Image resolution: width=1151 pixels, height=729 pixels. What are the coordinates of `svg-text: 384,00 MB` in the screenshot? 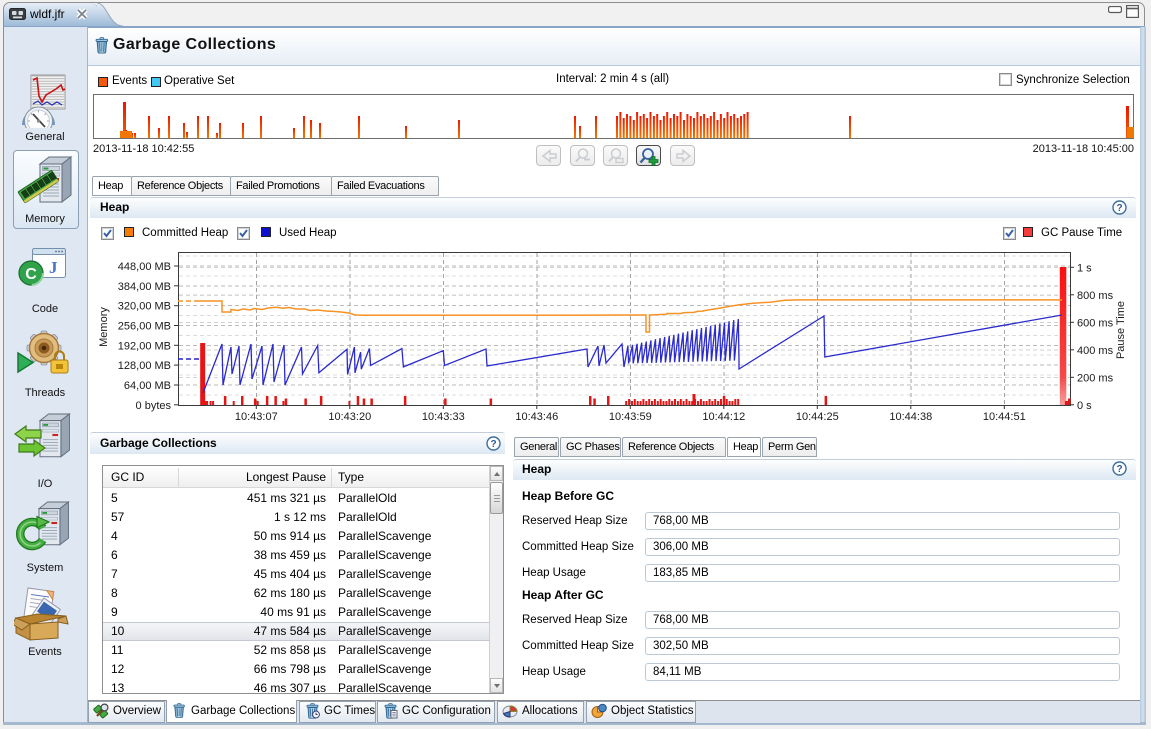 It's located at (144, 287).